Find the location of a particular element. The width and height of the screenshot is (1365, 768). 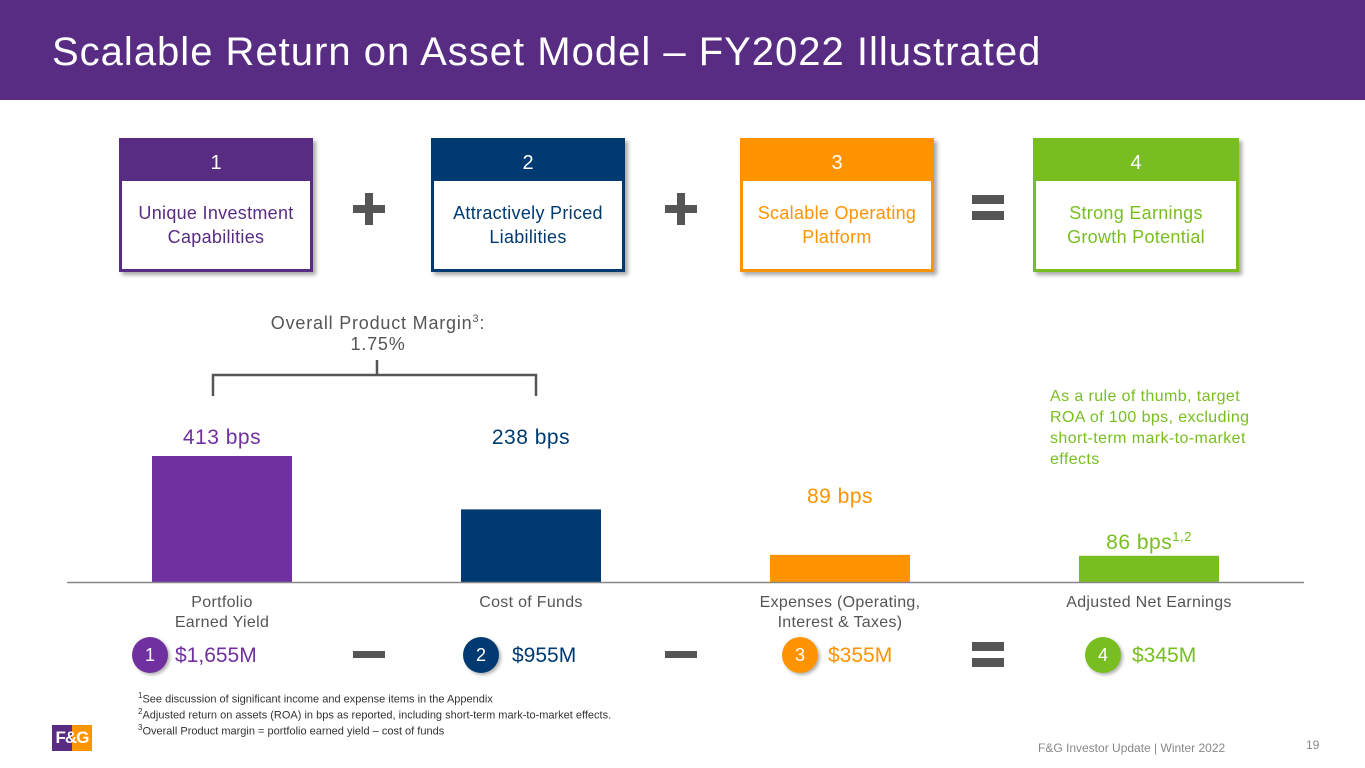

amount-net-earnings: $345M is located at coordinates (1164, 655).